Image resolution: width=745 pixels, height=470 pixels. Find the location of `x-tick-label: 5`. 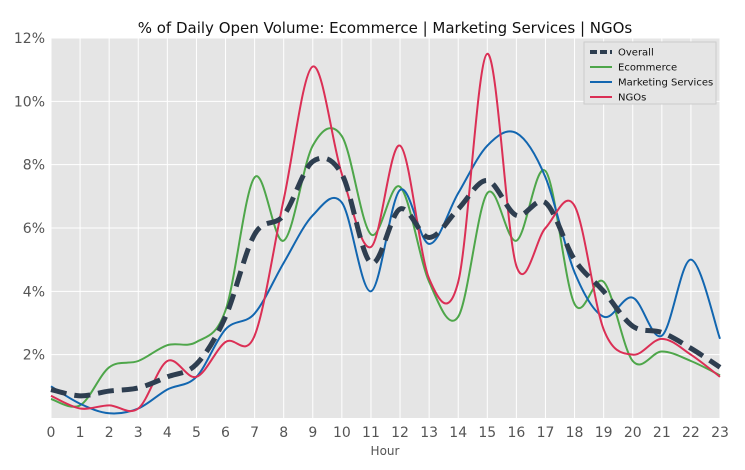

x-tick-label: 5 is located at coordinates (196, 433).